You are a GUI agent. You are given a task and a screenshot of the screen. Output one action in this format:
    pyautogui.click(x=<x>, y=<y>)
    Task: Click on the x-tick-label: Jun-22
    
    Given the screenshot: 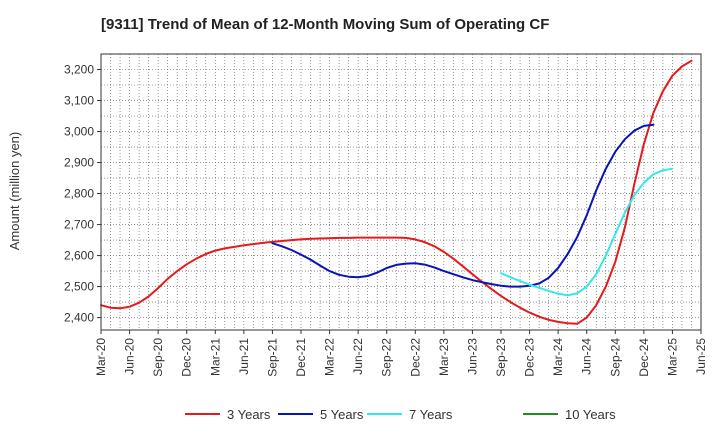 What is the action you would take?
    pyautogui.click(x=358, y=356)
    